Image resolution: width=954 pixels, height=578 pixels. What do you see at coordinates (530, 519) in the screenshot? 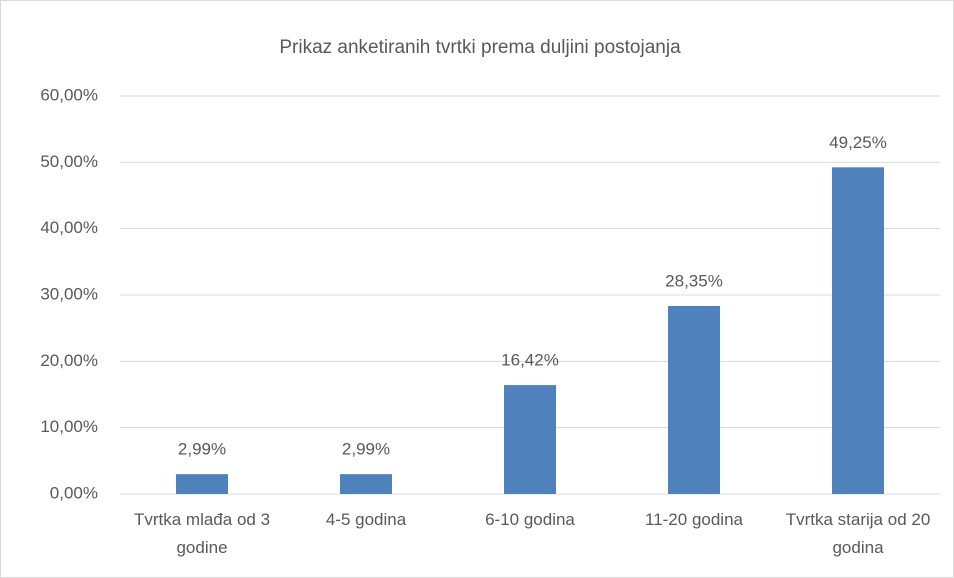
I see `x-tick-label: 6-10 godina` at bounding box center [530, 519].